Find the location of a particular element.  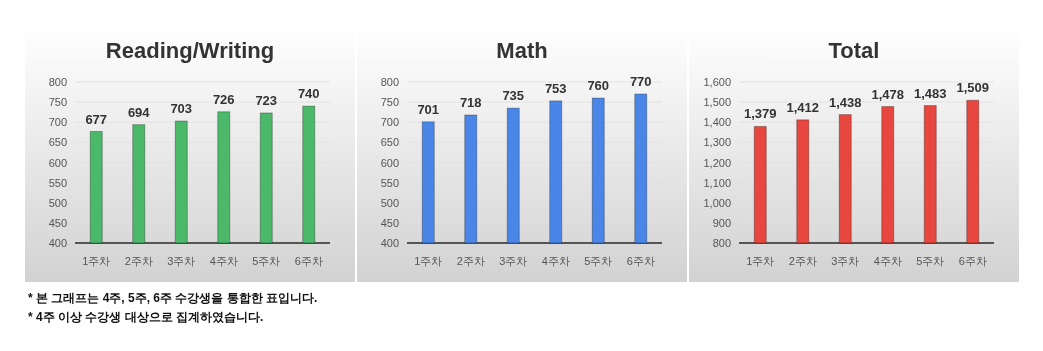

data-label: 723 is located at coordinates (266, 100).